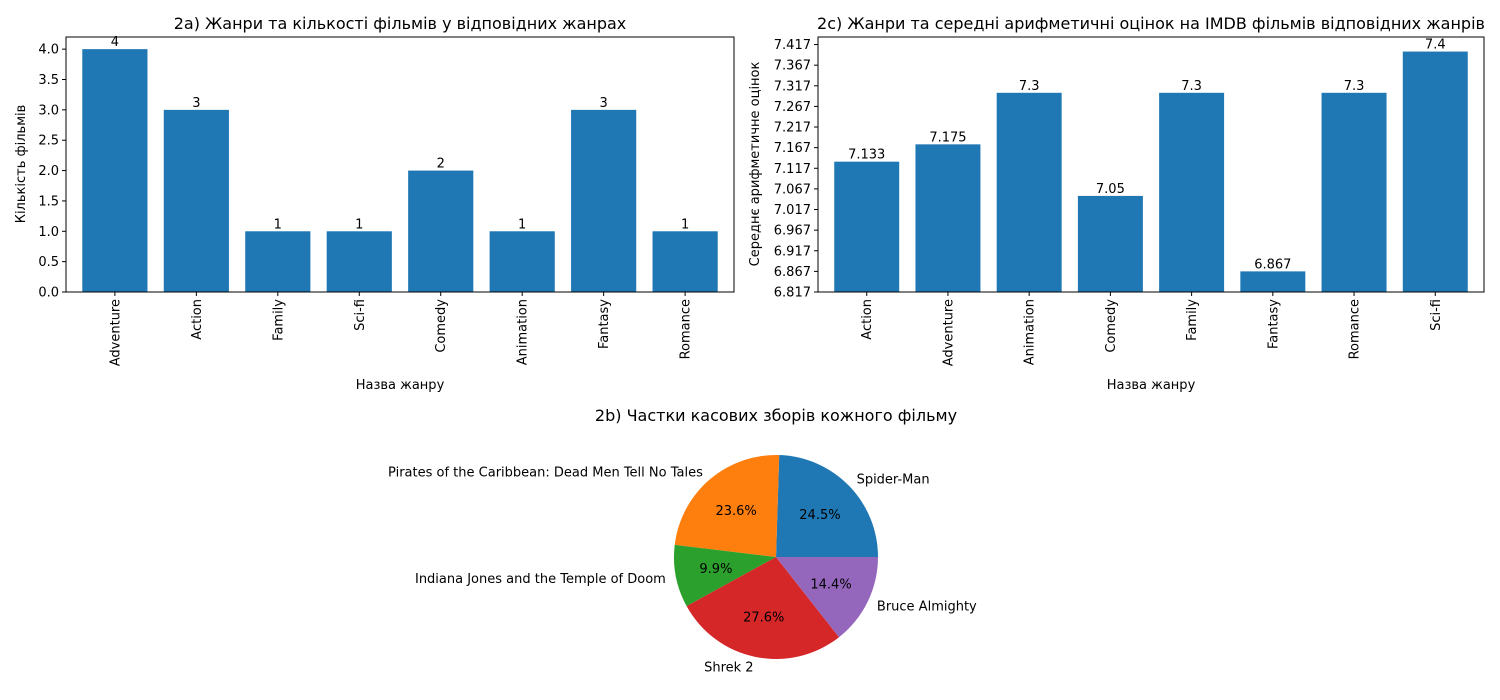  Describe the element at coordinates (115, 171) in the screenshot. I see `chart-a-bar-adventure` at that location.